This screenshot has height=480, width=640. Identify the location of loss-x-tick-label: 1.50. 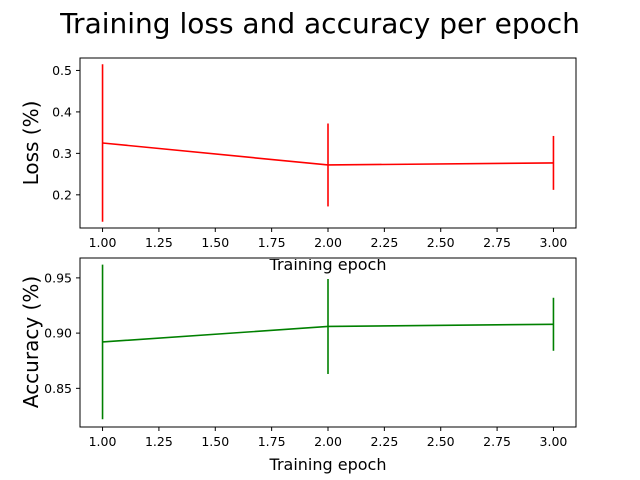
(215, 242).